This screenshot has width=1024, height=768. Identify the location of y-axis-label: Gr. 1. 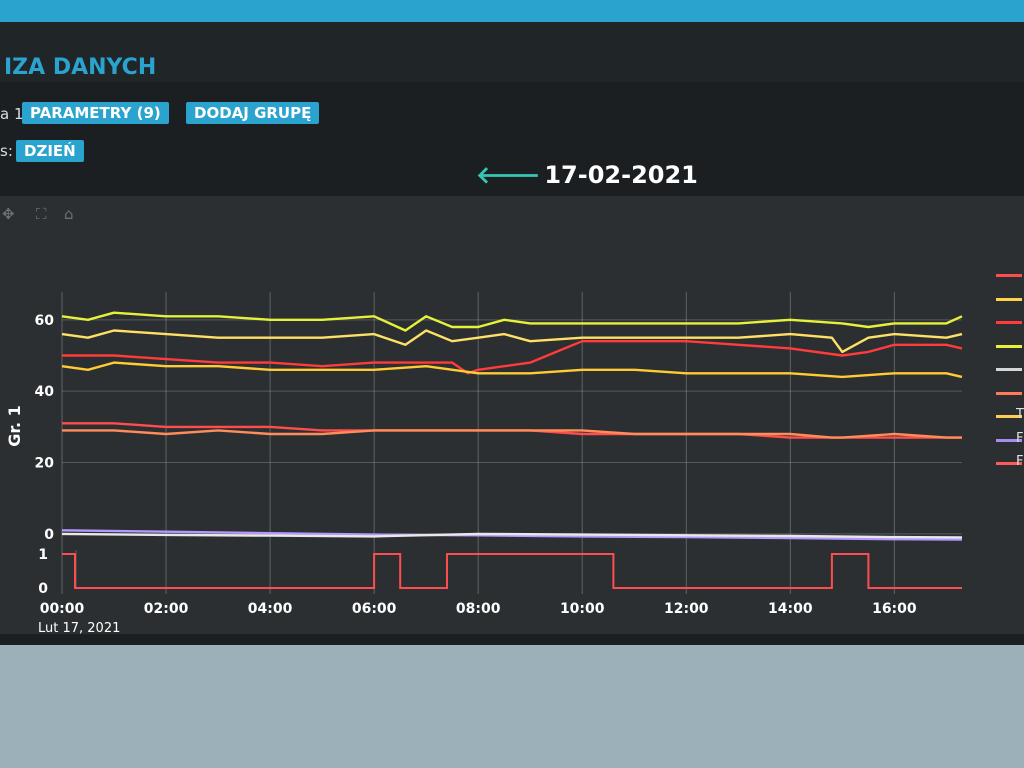
(14, 426).